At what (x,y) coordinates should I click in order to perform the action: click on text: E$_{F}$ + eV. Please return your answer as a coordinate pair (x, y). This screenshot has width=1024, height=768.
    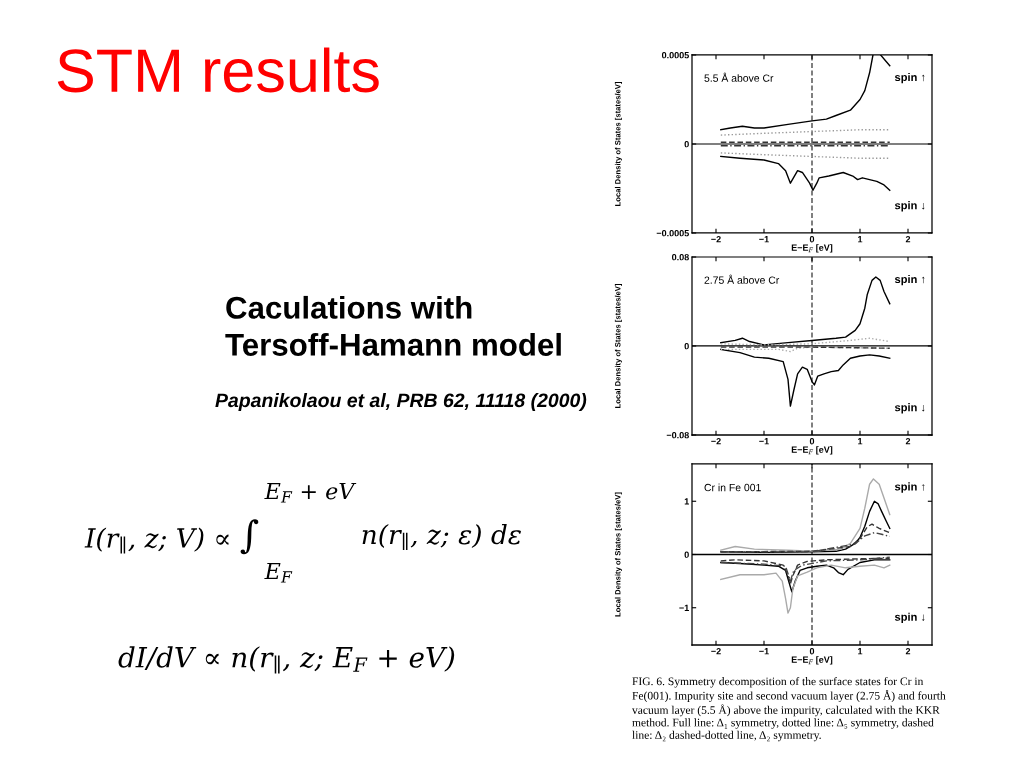
    Looking at the image, I should click on (310, 492).